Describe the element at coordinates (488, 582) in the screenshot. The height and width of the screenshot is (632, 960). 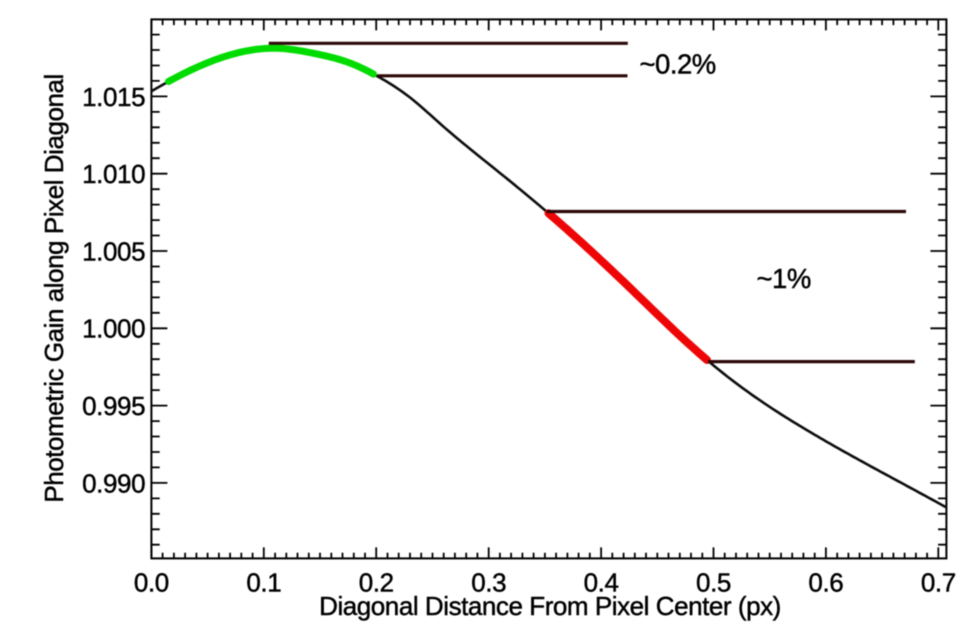
I see `svg-text: 0.3` at that location.